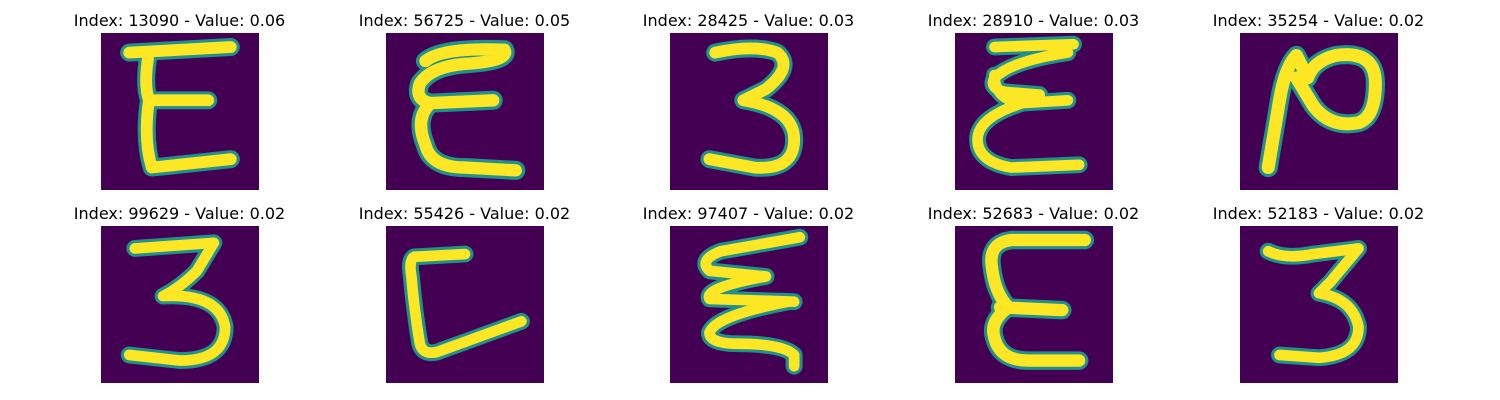 Image resolution: width=1500 pixels, height=400 pixels. I want to click on cell-caption: Index: 99629 - Value: 0.02, so click(179, 213).